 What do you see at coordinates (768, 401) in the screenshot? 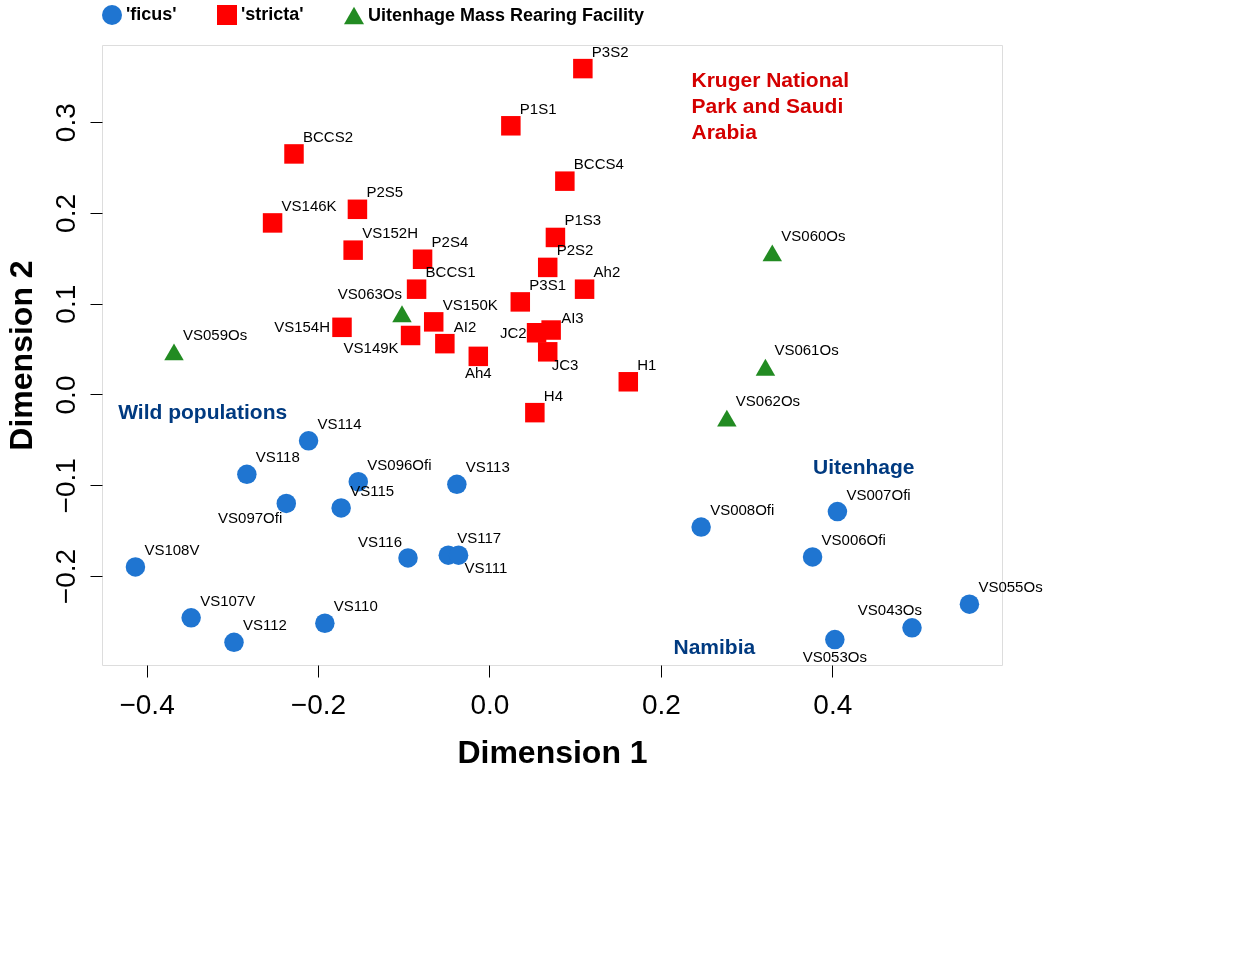
I see `annotation: VS062Os` at bounding box center [768, 401].